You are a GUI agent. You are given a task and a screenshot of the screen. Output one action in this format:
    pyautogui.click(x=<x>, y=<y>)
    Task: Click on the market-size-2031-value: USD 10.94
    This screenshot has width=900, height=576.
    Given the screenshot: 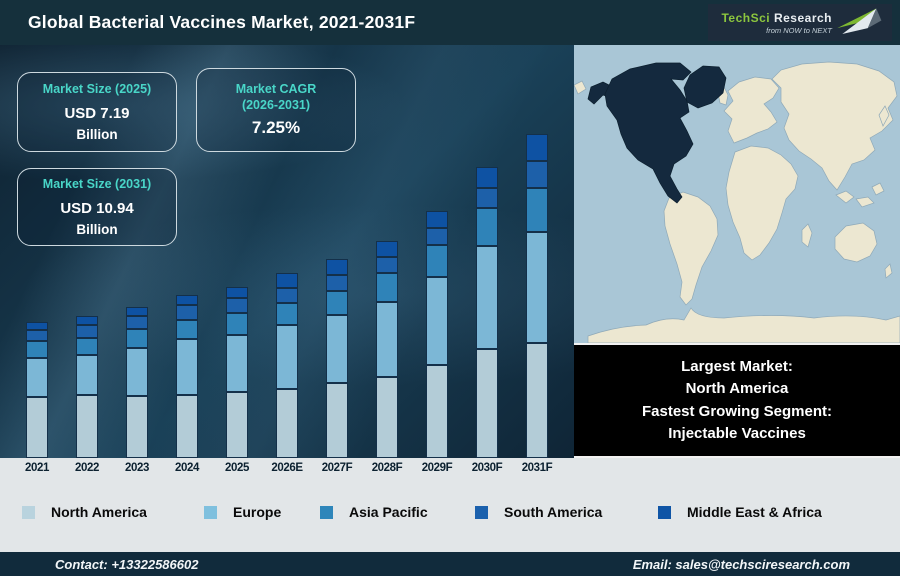 What is the action you would take?
    pyautogui.click(x=97, y=208)
    